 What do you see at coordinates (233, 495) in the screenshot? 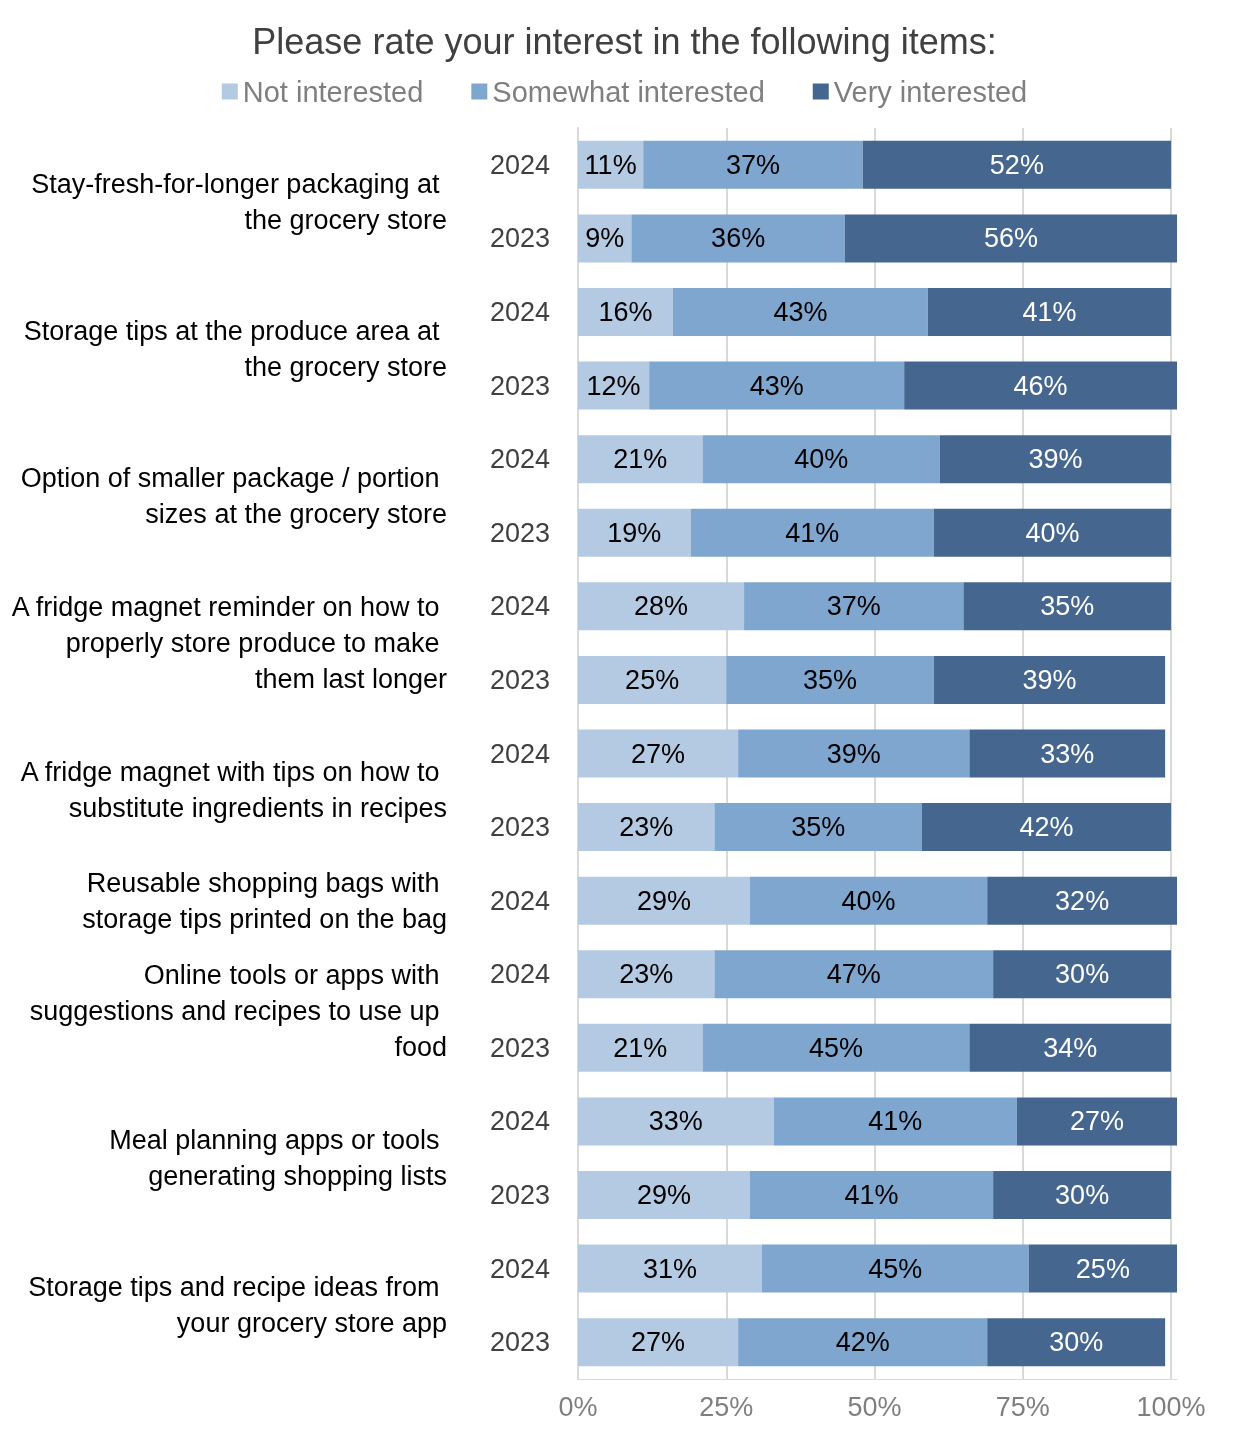
I see `text: Option of smaller package / portion sizes at the grocery store` at bounding box center [233, 495].